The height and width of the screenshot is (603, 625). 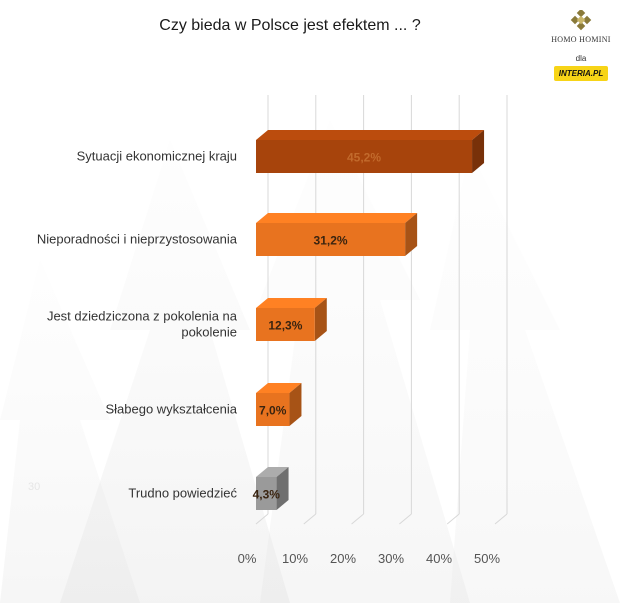 What do you see at coordinates (34, 487) in the screenshot?
I see `stray-mark: 30` at bounding box center [34, 487].